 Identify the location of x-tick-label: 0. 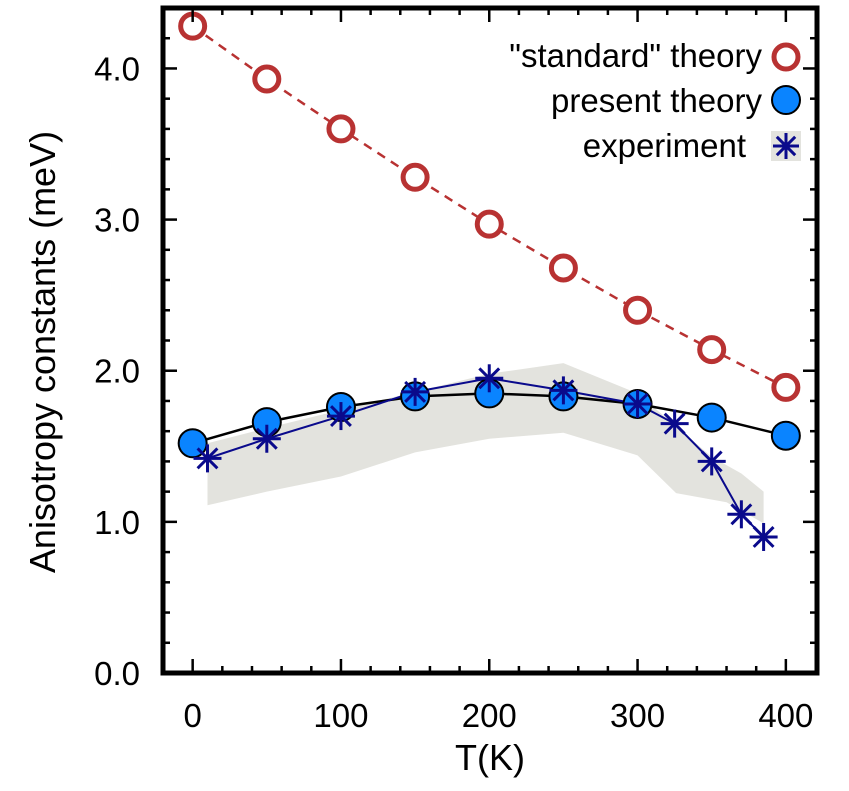
(192, 715).